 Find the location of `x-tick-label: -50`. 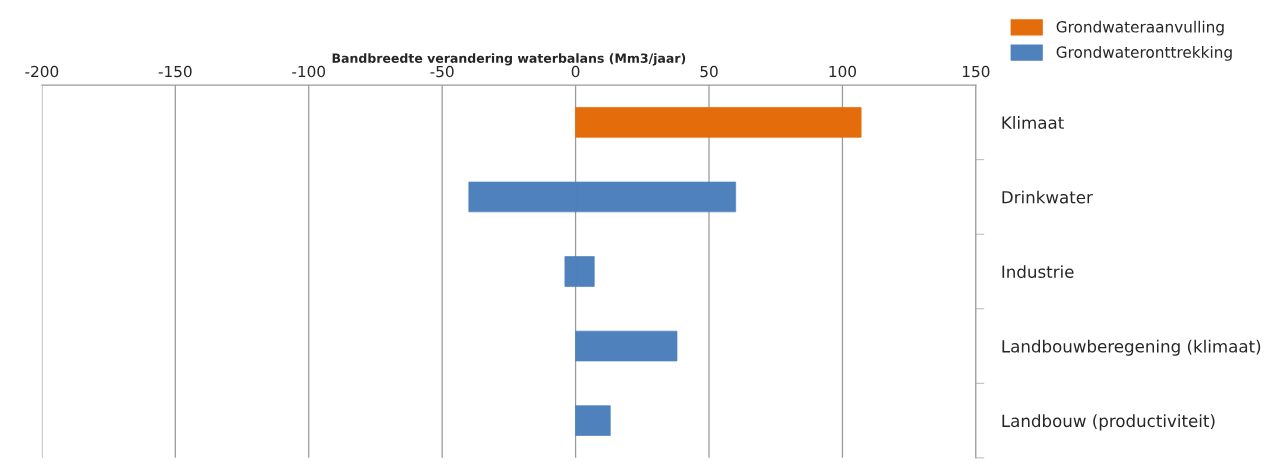

x-tick-label: -50 is located at coordinates (442, 71).